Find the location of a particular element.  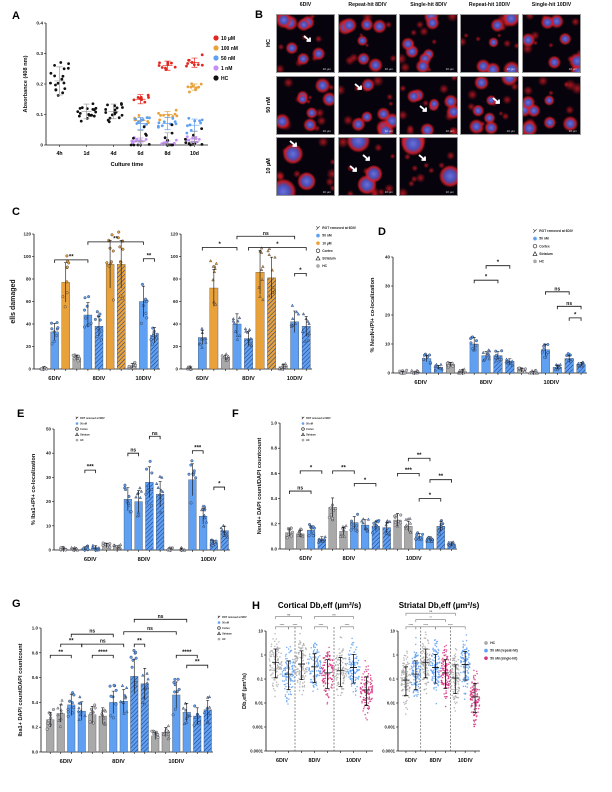

significance-label: **** is located at coordinates (103, 653).